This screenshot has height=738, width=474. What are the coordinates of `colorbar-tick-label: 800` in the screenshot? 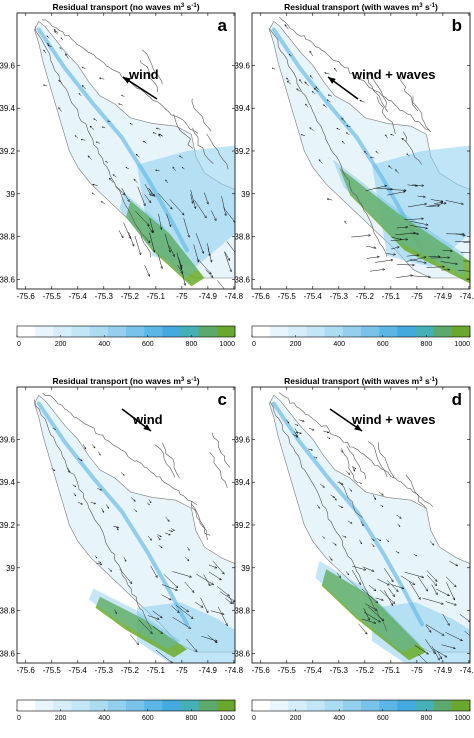 It's located at (427, 718).